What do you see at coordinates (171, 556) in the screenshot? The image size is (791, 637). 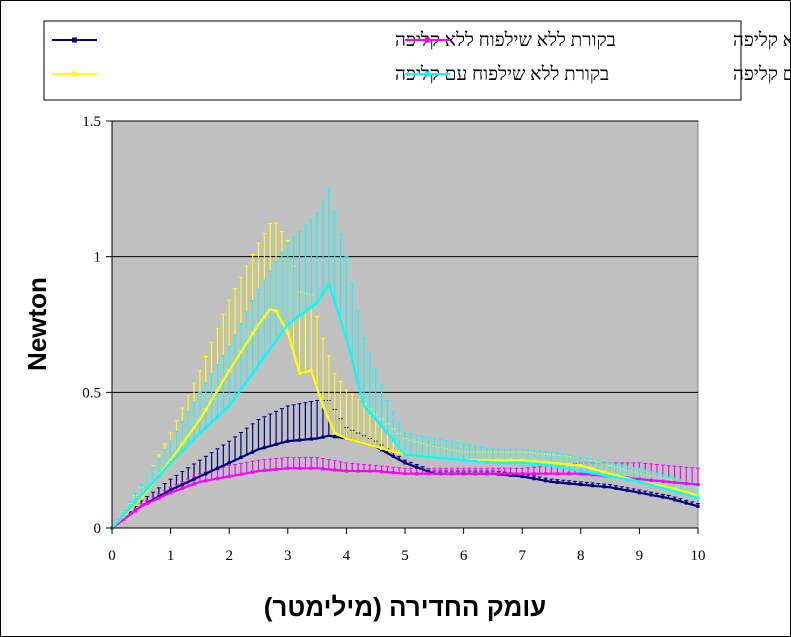 I see `x-tick-label: 1` at bounding box center [171, 556].